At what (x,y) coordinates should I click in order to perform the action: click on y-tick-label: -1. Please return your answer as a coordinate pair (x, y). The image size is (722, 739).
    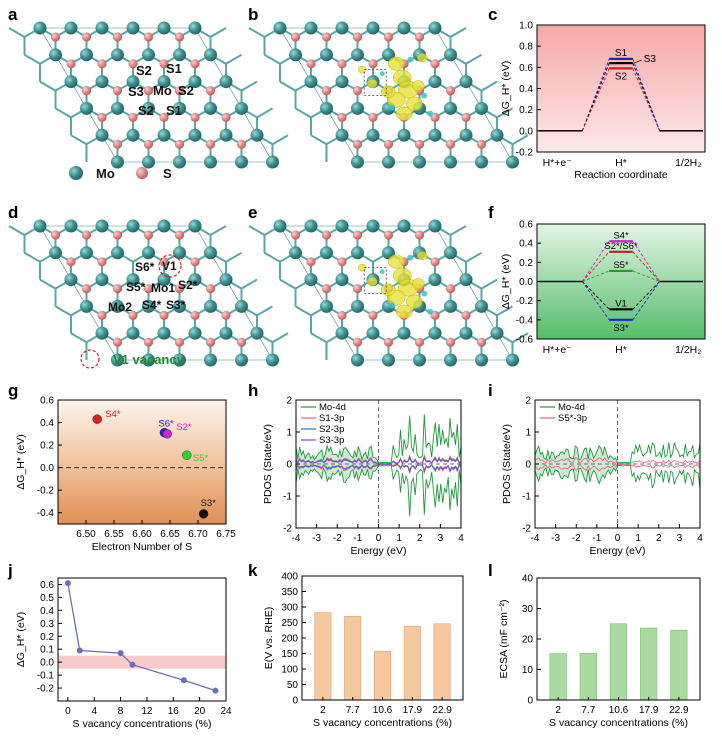
    Looking at the image, I should click on (526, 497).